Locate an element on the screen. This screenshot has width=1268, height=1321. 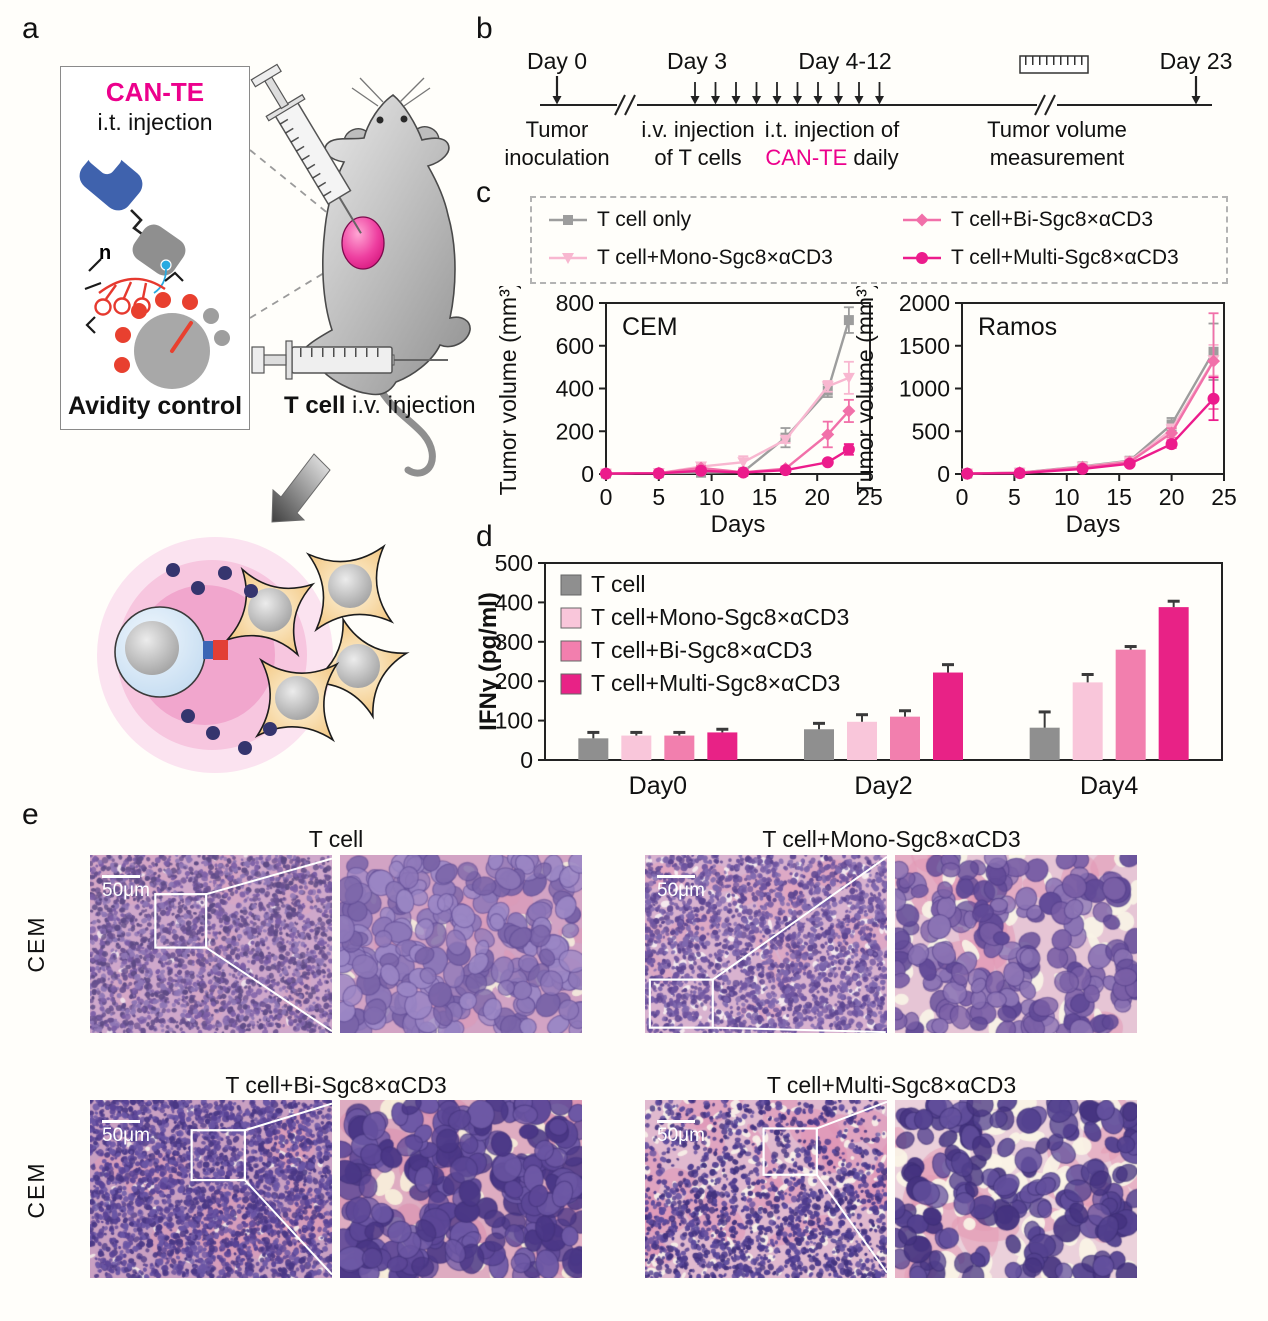
row-label-cem-top: CEM is located at coordinates (36, 944).